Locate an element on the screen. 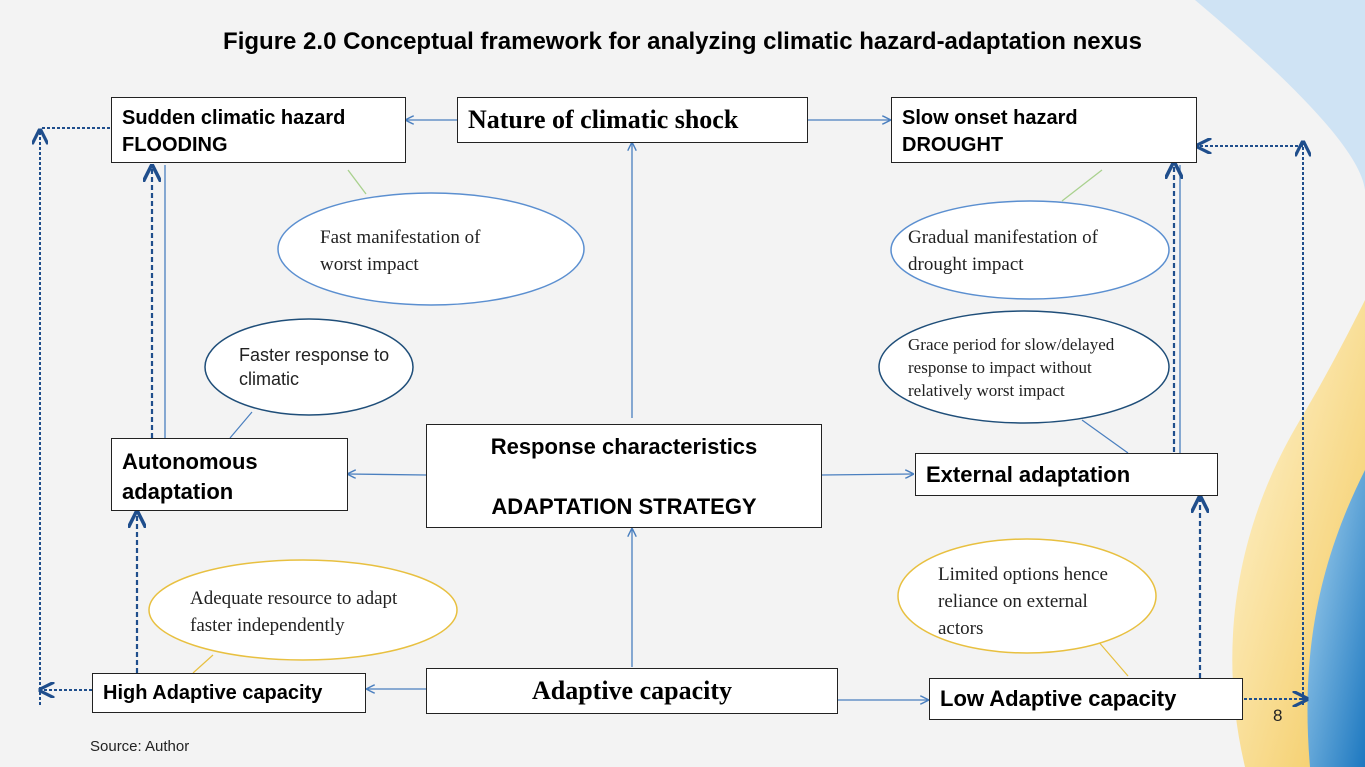 The image size is (1365, 767). sudden-hazard-label: Sudden climatic hazard is located at coordinates (234, 118).